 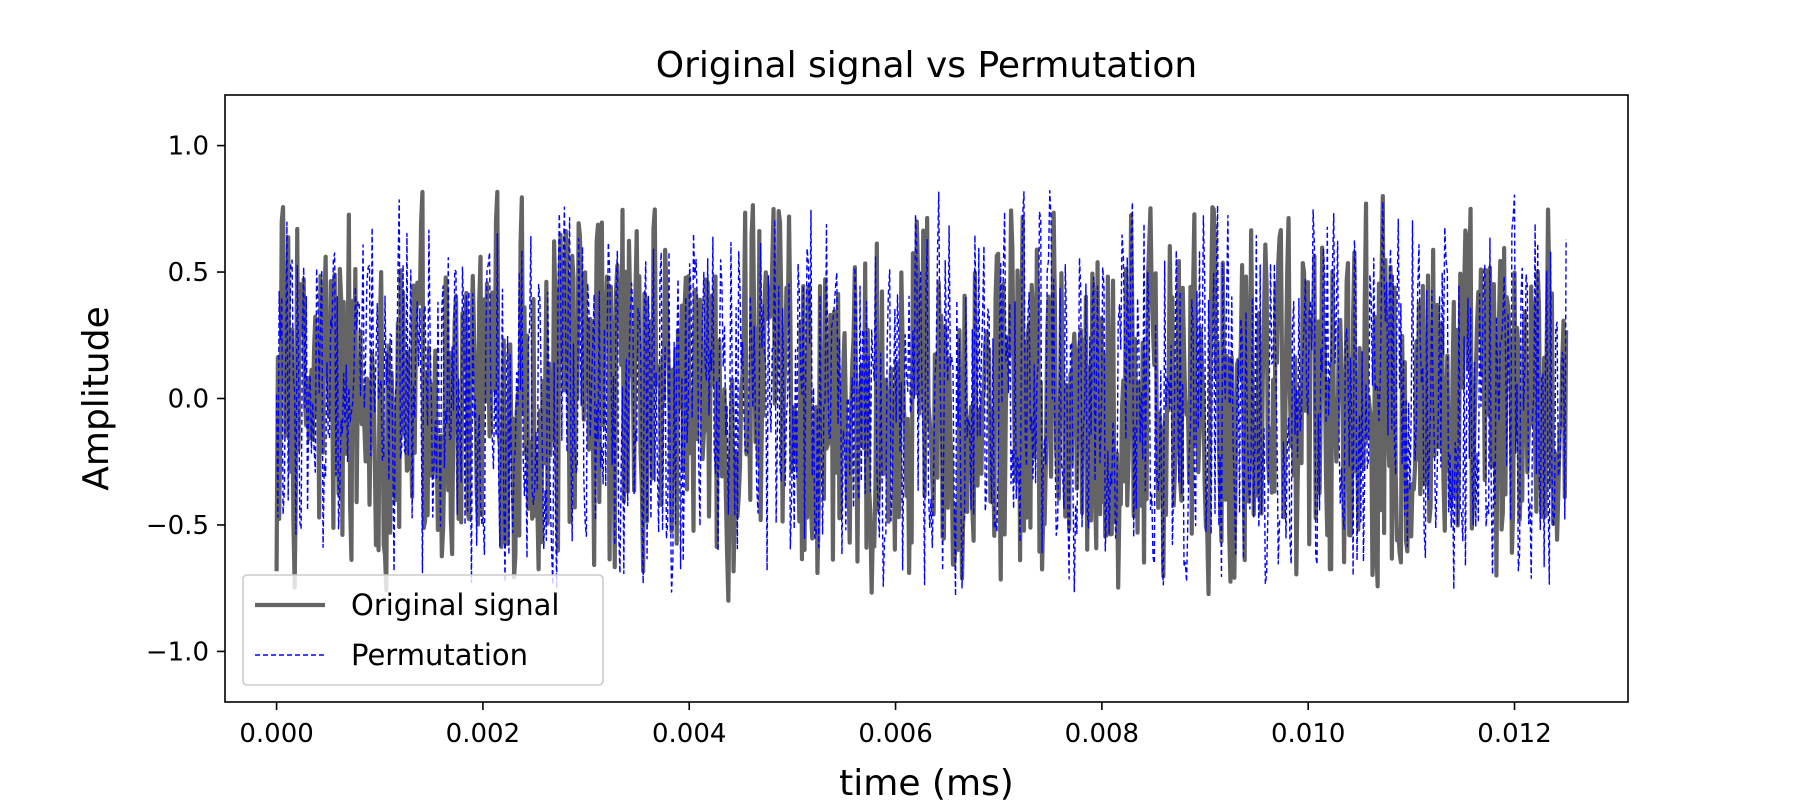 What do you see at coordinates (188, 273) in the screenshot?
I see `y-tick-label: 0.5` at bounding box center [188, 273].